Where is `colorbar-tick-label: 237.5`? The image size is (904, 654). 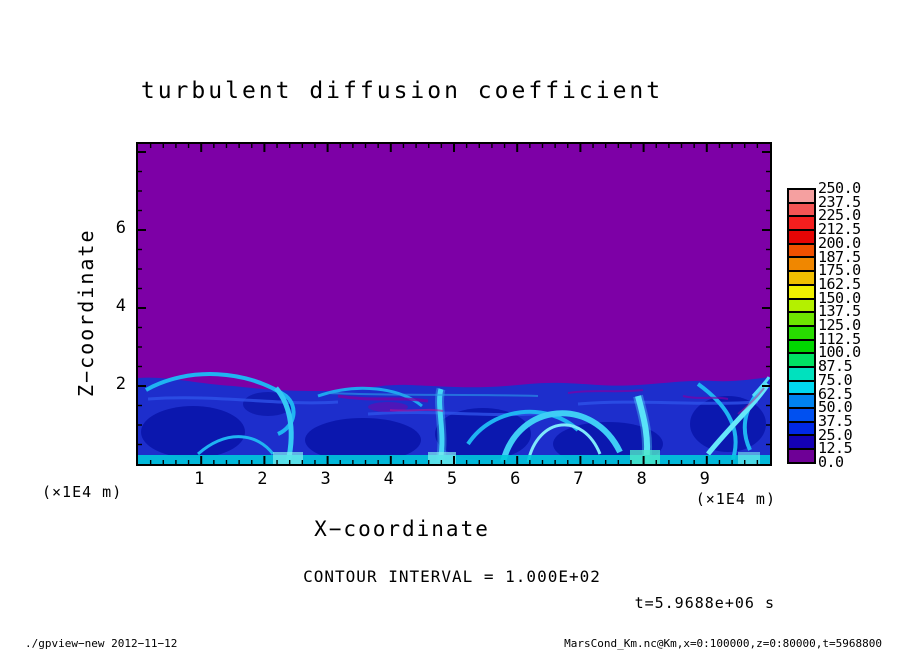
colorbar-tick-label: 237.5 is located at coordinates (839, 201).